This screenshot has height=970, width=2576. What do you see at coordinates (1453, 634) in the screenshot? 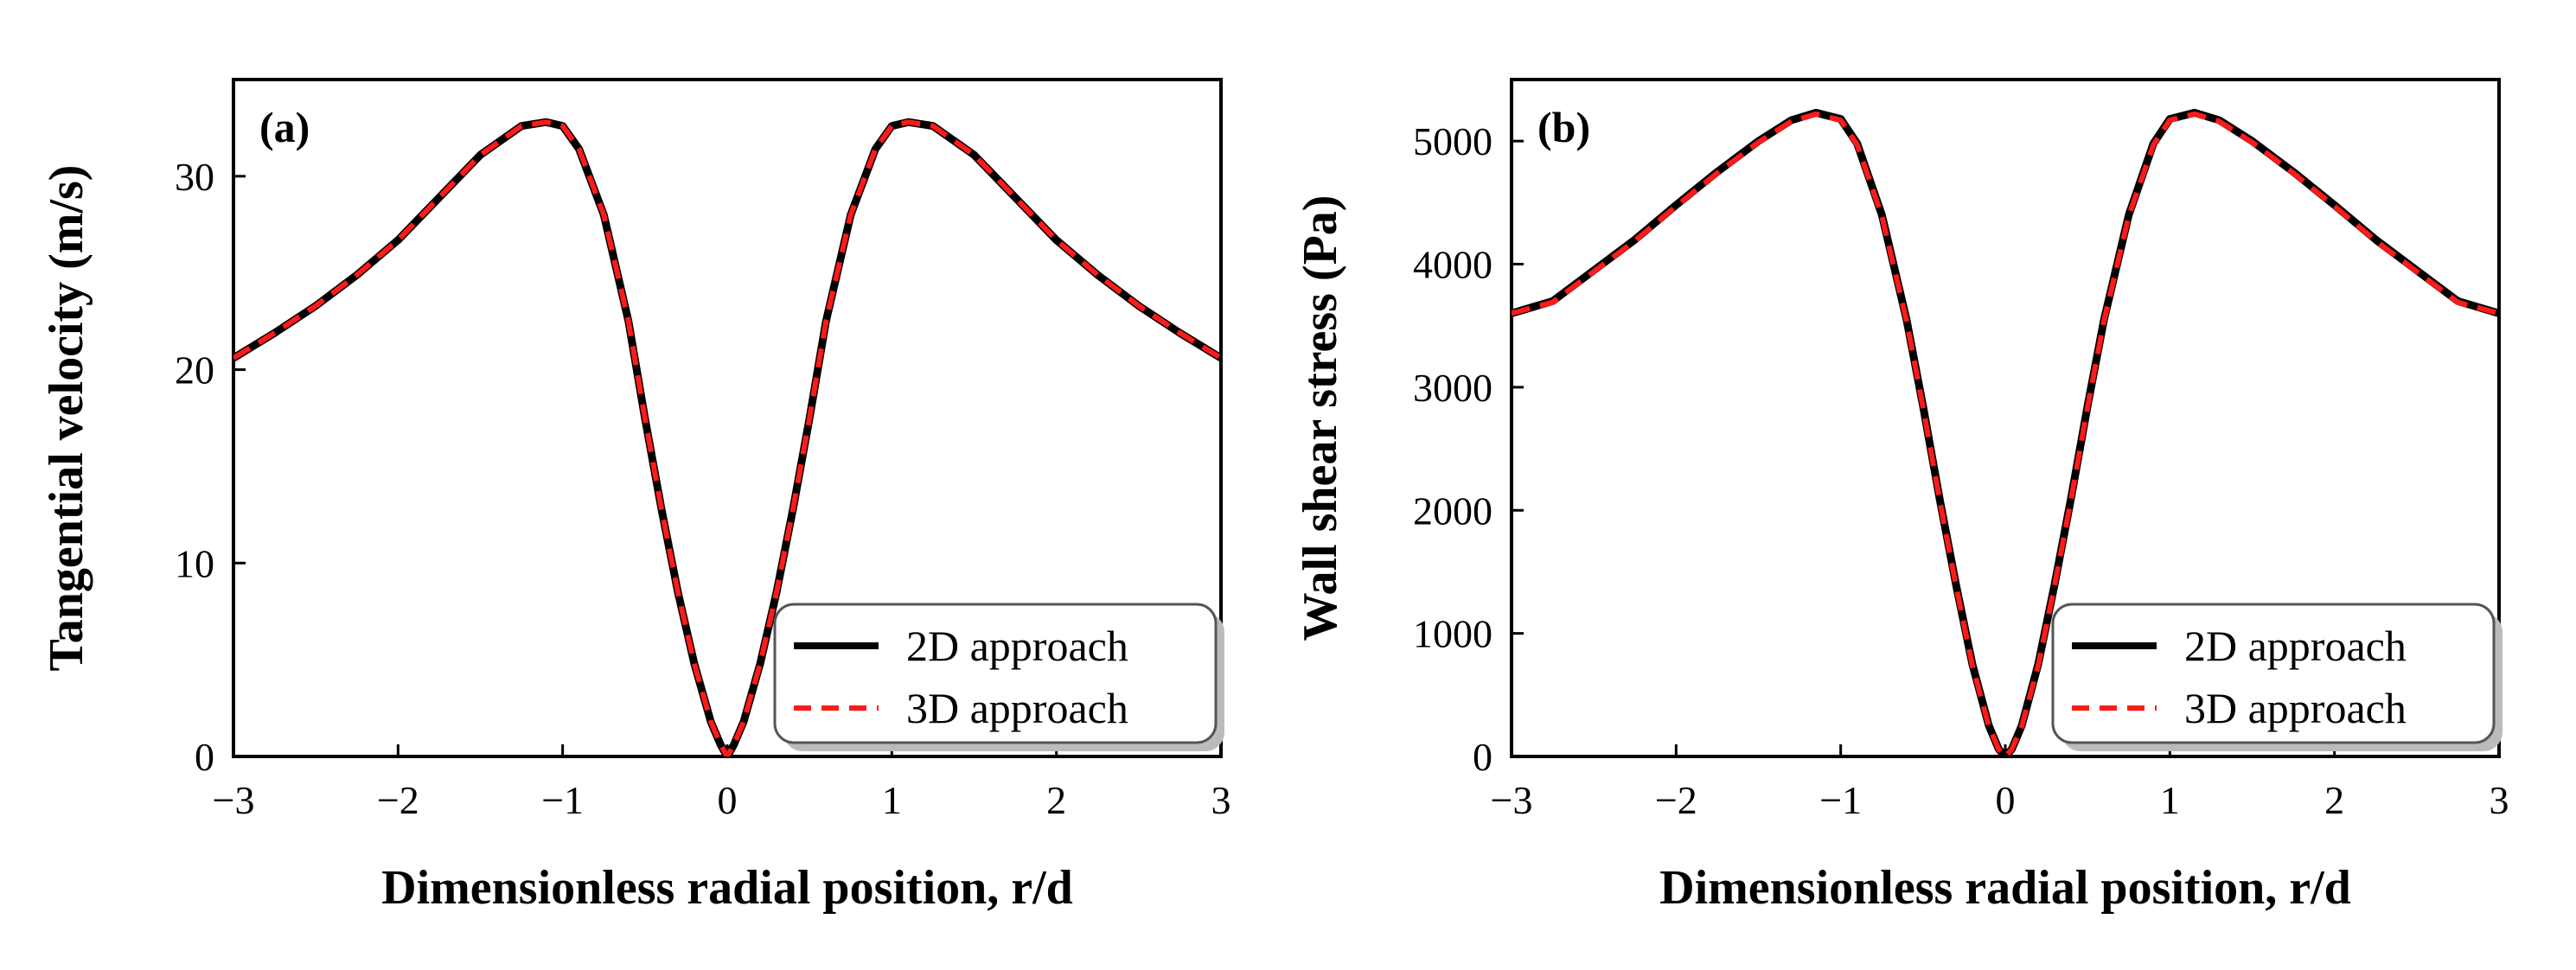
I see `y-tick-label: 1000` at bounding box center [1453, 634].